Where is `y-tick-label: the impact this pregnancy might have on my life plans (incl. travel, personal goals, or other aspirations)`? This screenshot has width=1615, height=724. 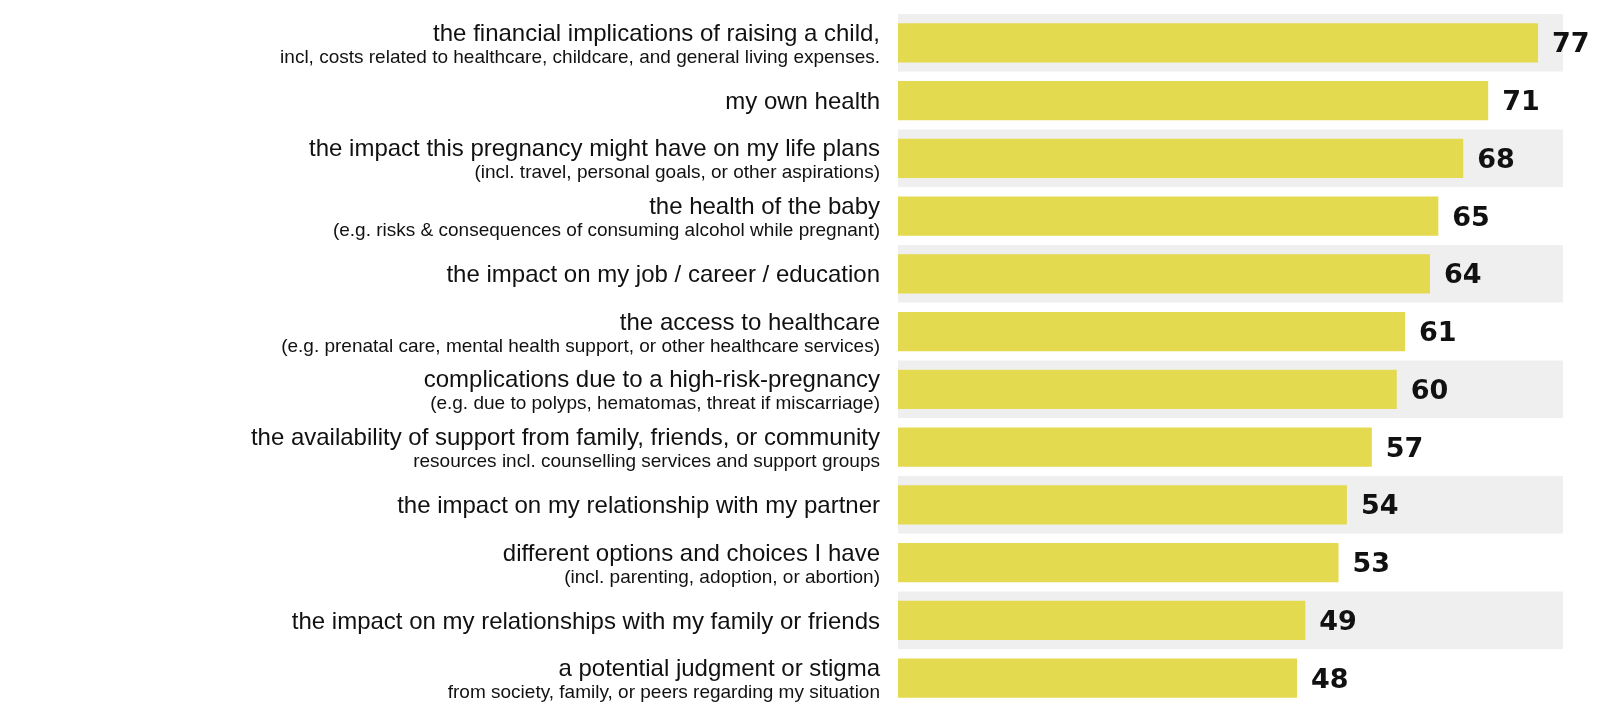 y-tick-label: the impact this pregnancy might have on my life plans (incl. travel, personal goals, or other aspirations) is located at coordinates (594, 158).